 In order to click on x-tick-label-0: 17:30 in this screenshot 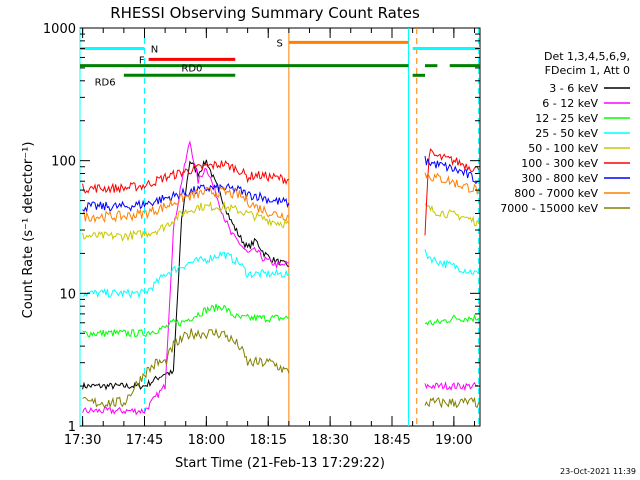, I will do `click(82, 440)`.